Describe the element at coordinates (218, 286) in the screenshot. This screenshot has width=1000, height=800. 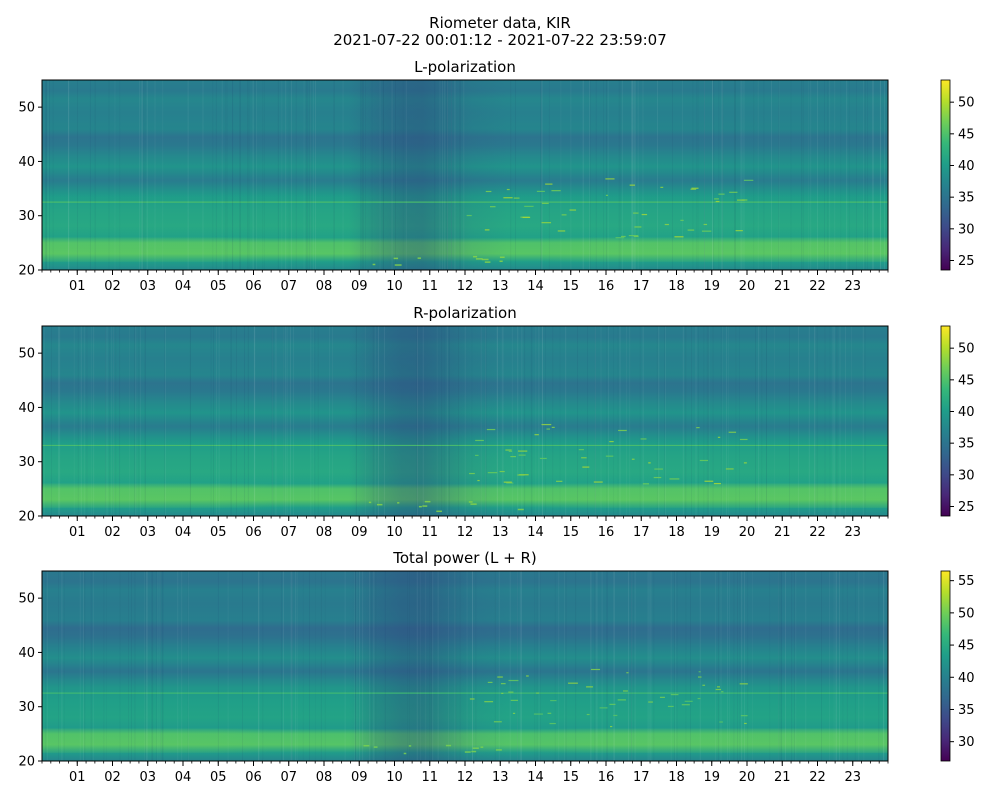
I see `x-tick-label: 05` at that location.